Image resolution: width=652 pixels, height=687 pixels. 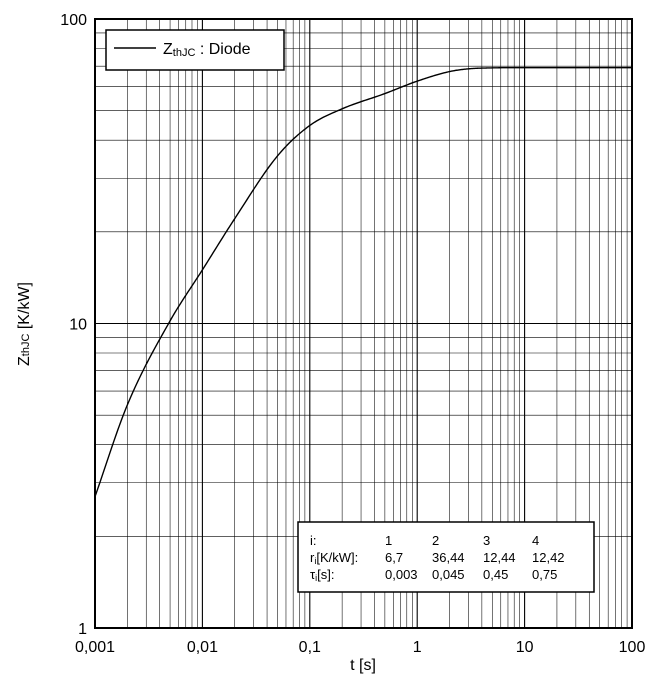 I want to click on y-tick-label: 1, so click(x=82, y=629).